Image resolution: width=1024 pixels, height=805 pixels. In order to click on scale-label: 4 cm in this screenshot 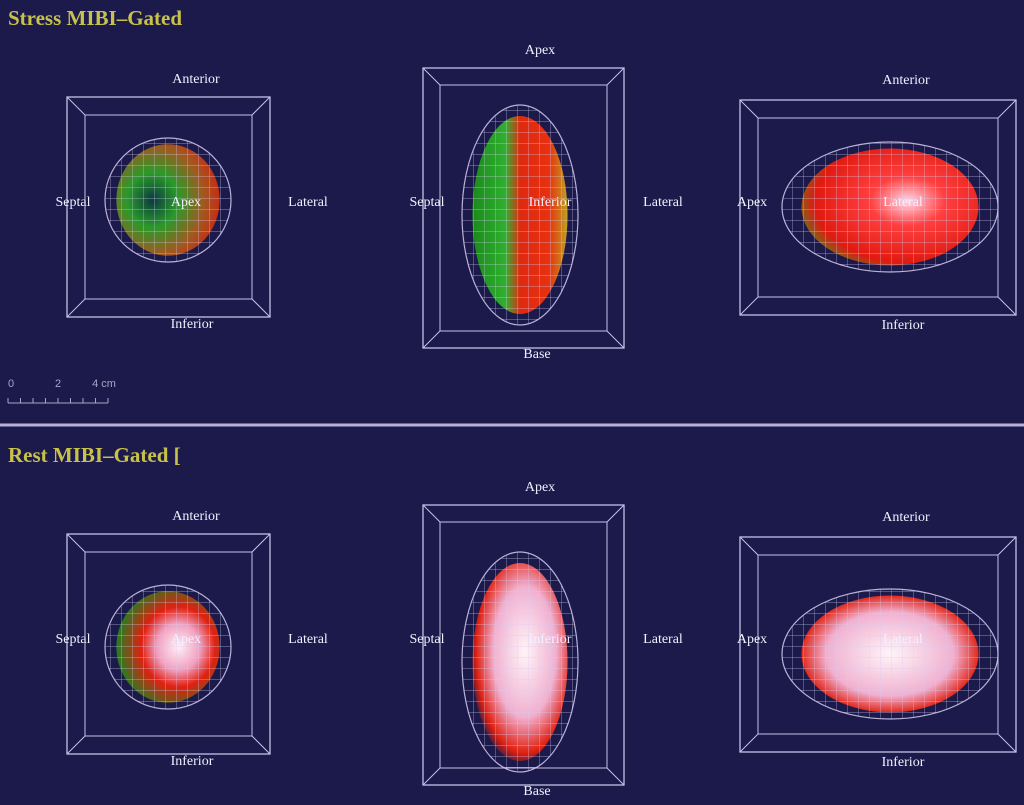, I will do `click(104, 384)`.